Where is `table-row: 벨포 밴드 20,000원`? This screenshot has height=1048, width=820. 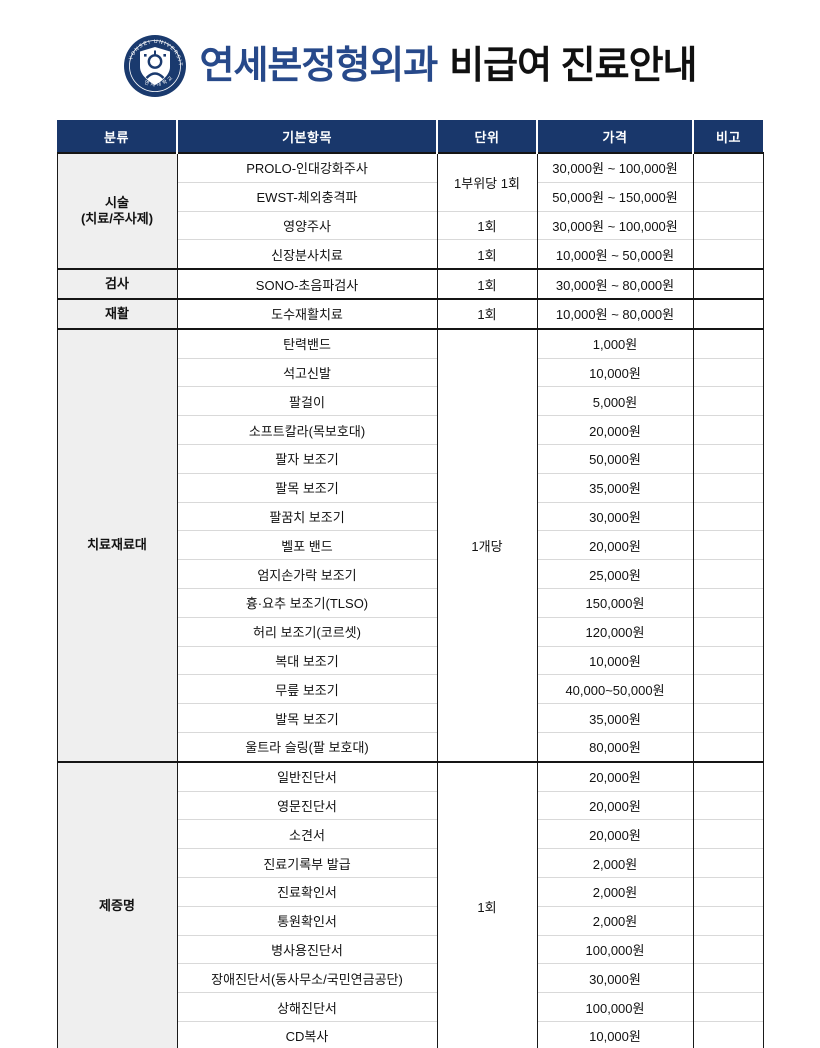
table-row: 벨포 밴드 20,000원 is located at coordinates (410, 545).